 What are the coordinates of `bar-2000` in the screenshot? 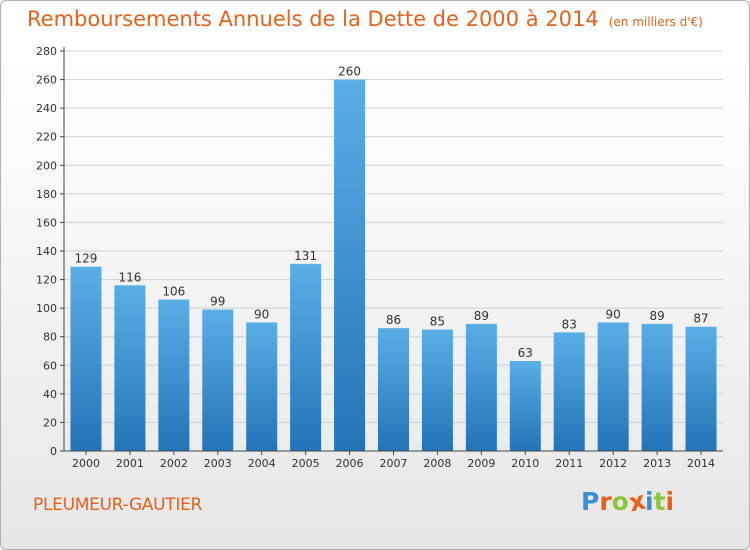 It's located at (86, 358).